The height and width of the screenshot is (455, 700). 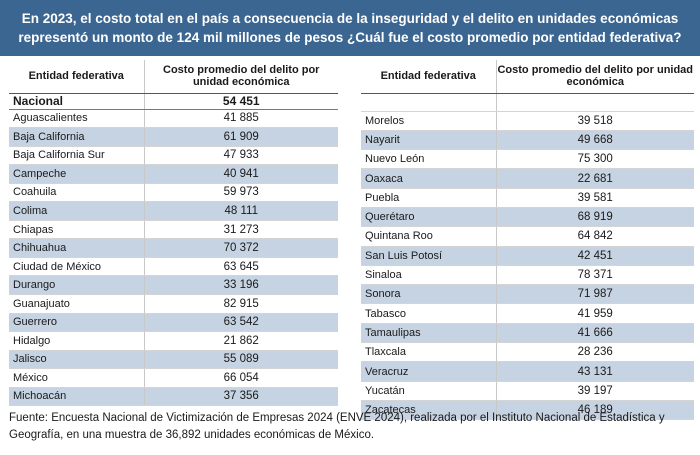 I want to click on table-row: Tabasco 41 959, so click(x=527, y=313).